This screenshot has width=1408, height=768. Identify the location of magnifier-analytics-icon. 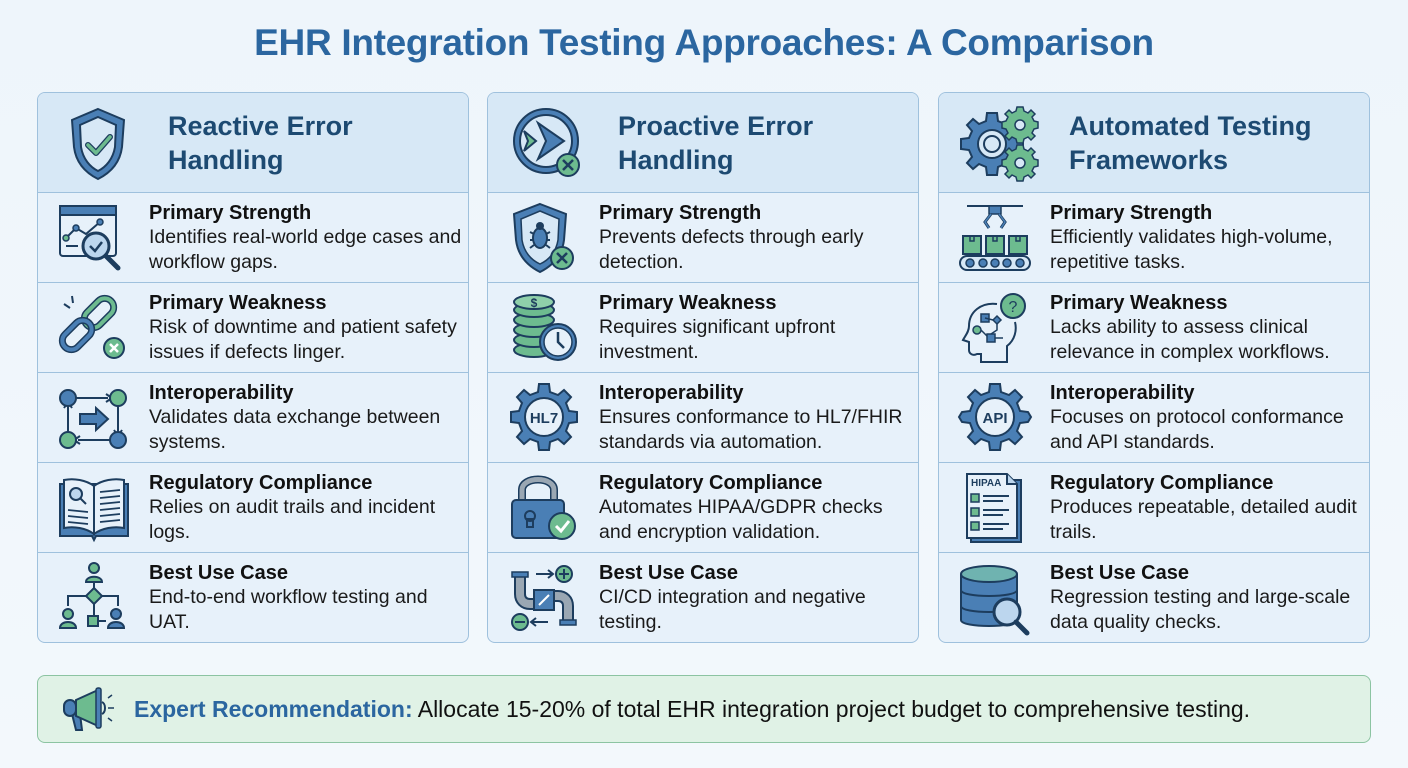
(90, 237).